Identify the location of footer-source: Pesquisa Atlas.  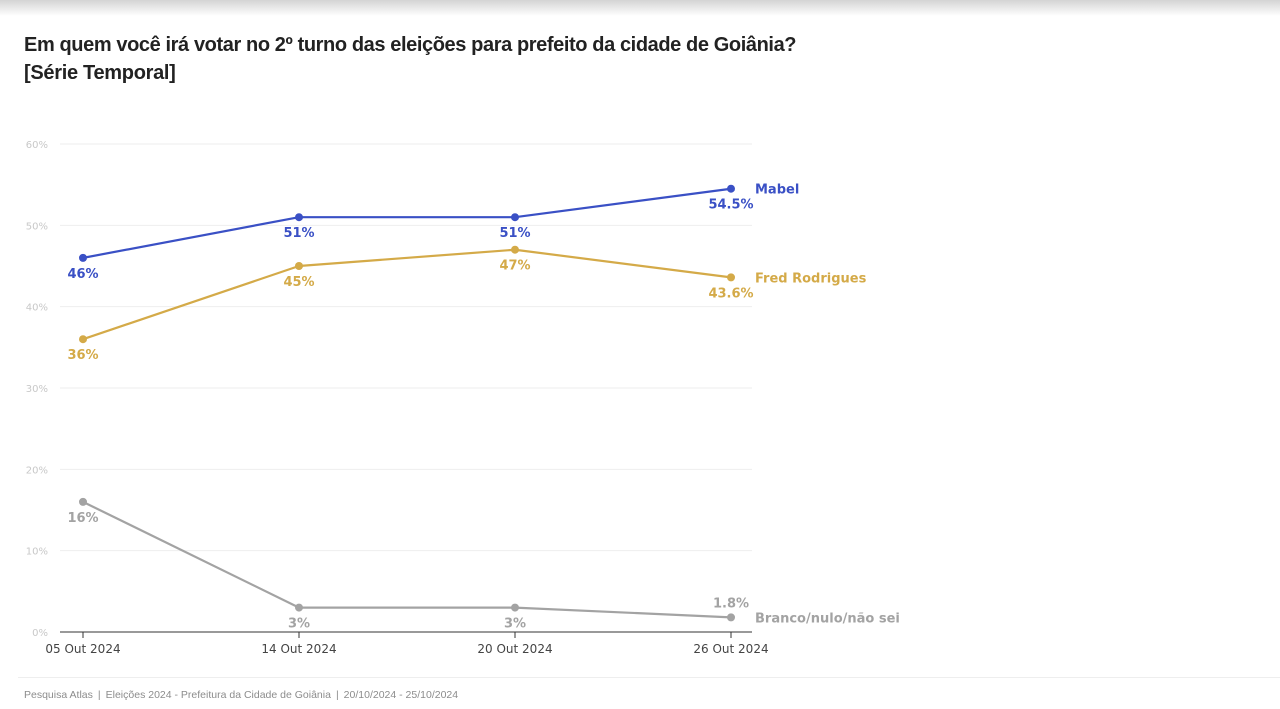
(58, 695).